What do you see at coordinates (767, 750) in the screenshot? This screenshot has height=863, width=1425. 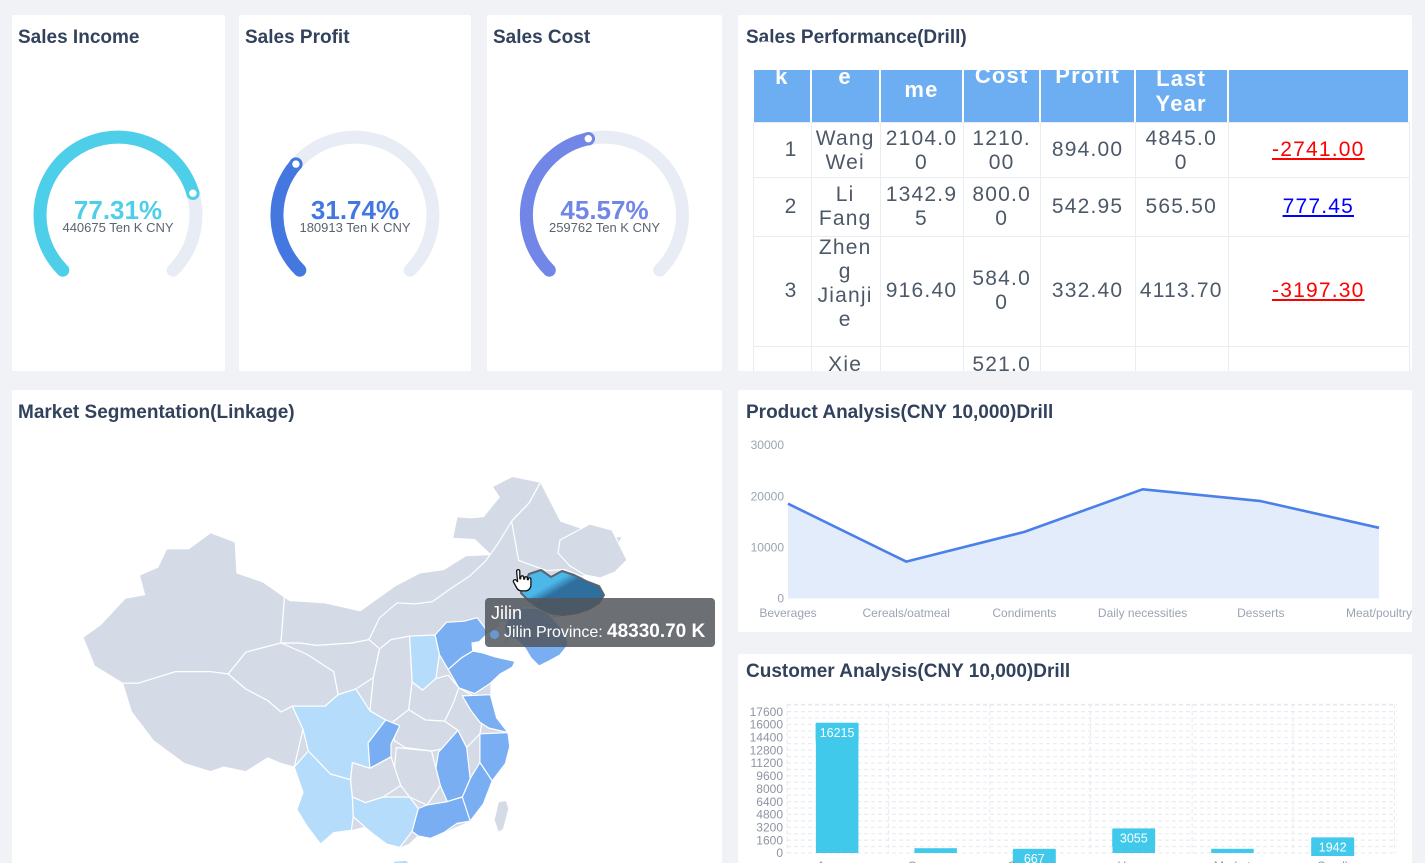 I see `svg-text: 12800` at bounding box center [767, 750].